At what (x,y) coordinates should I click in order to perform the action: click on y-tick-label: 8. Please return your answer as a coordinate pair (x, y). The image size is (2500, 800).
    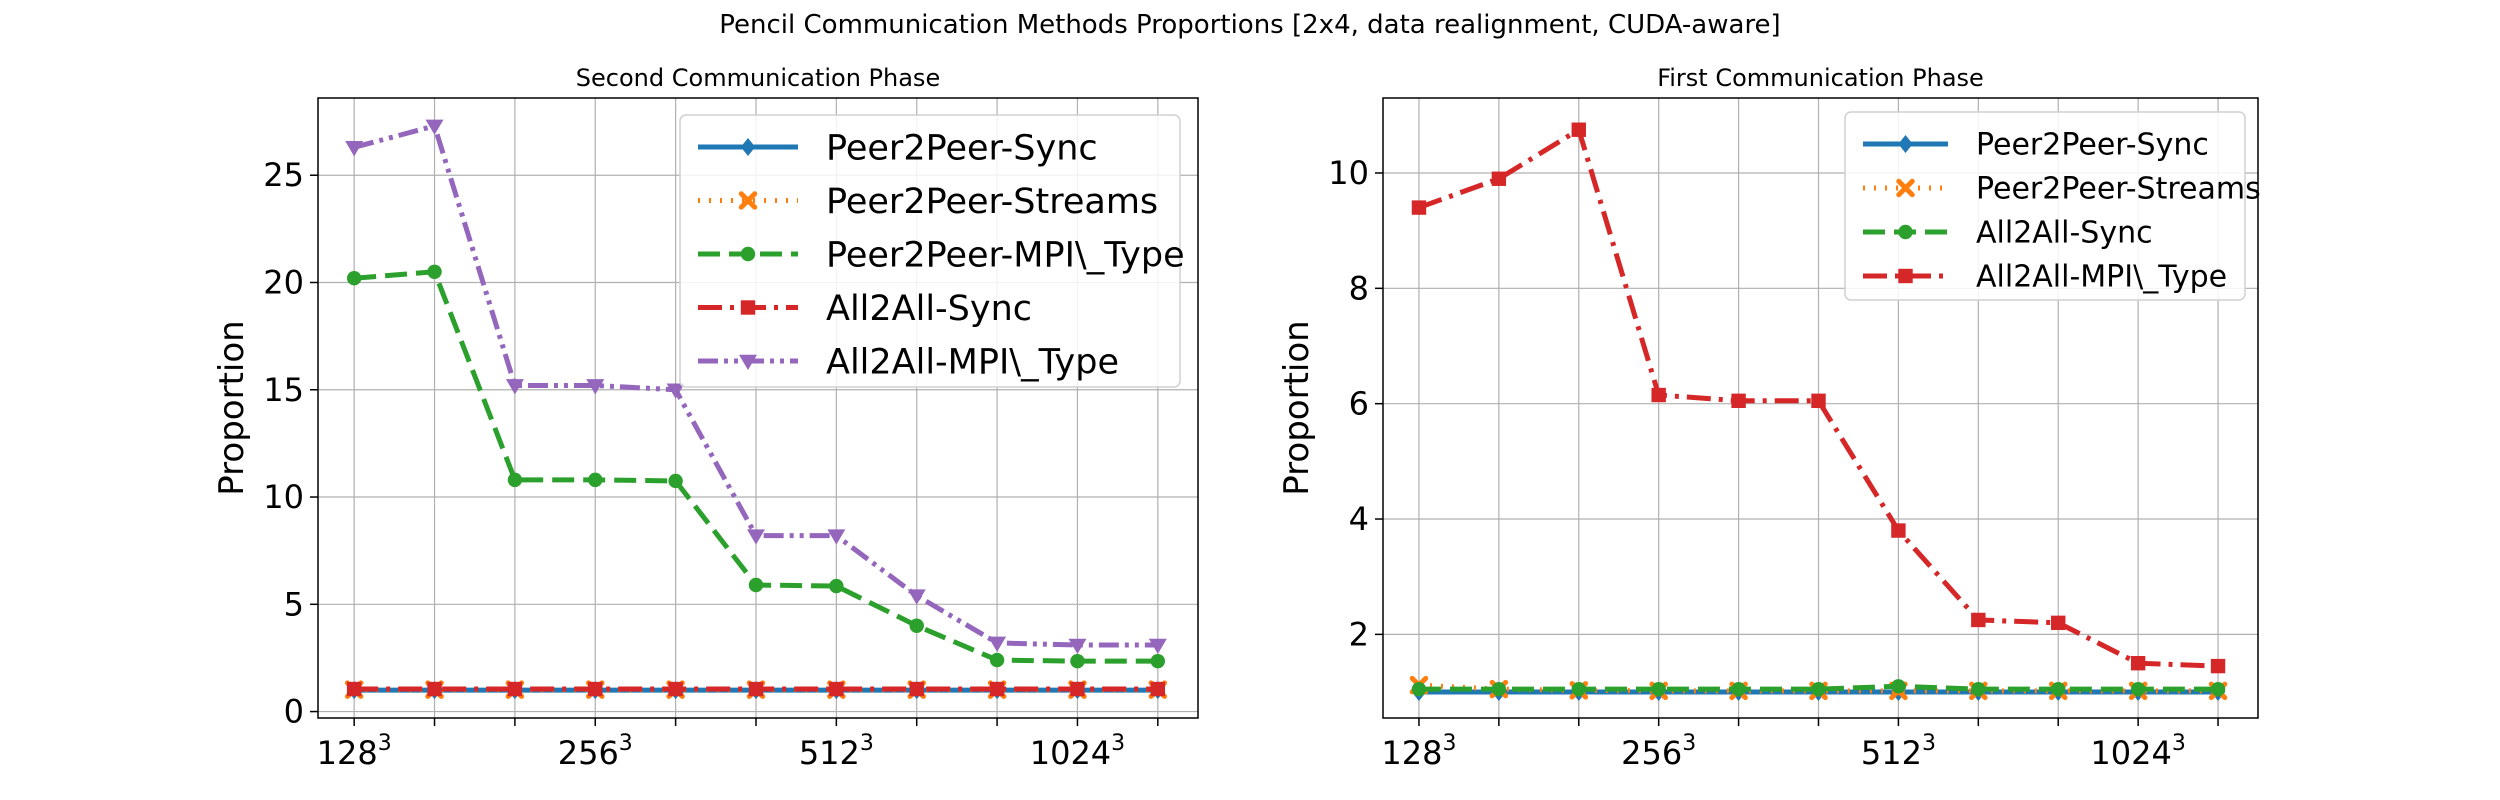
    Looking at the image, I should click on (1359, 288).